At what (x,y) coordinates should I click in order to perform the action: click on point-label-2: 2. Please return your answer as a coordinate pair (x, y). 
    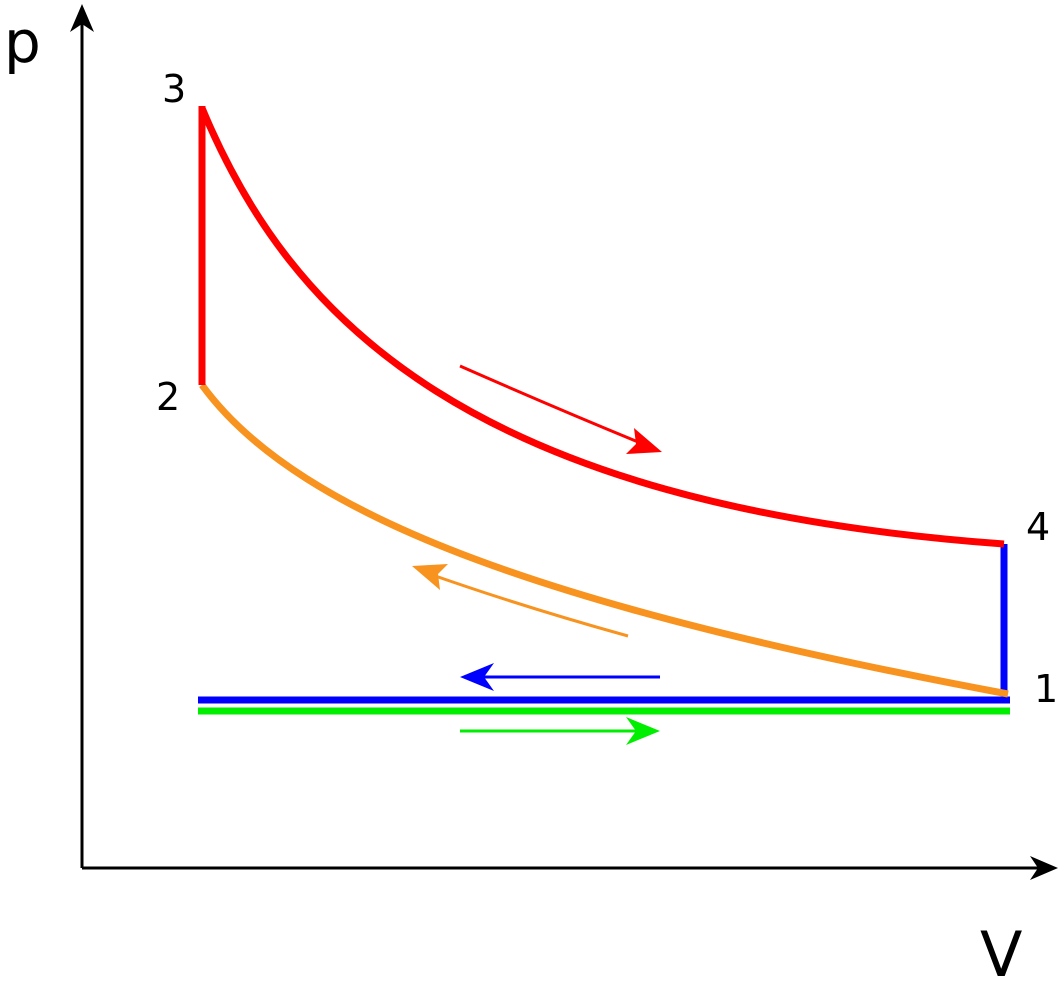
    Looking at the image, I should click on (168, 397).